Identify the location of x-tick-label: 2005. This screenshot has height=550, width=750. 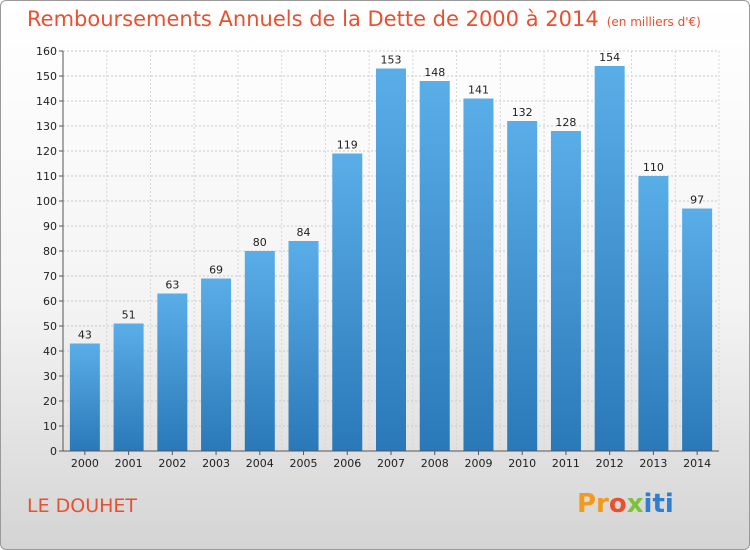
(304, 463).